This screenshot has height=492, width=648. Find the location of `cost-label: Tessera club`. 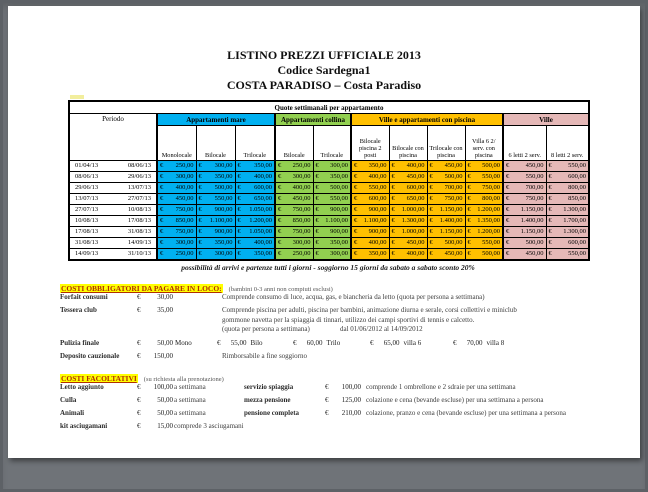

cost-label: Tessera club is located at coordinates (78, 310).